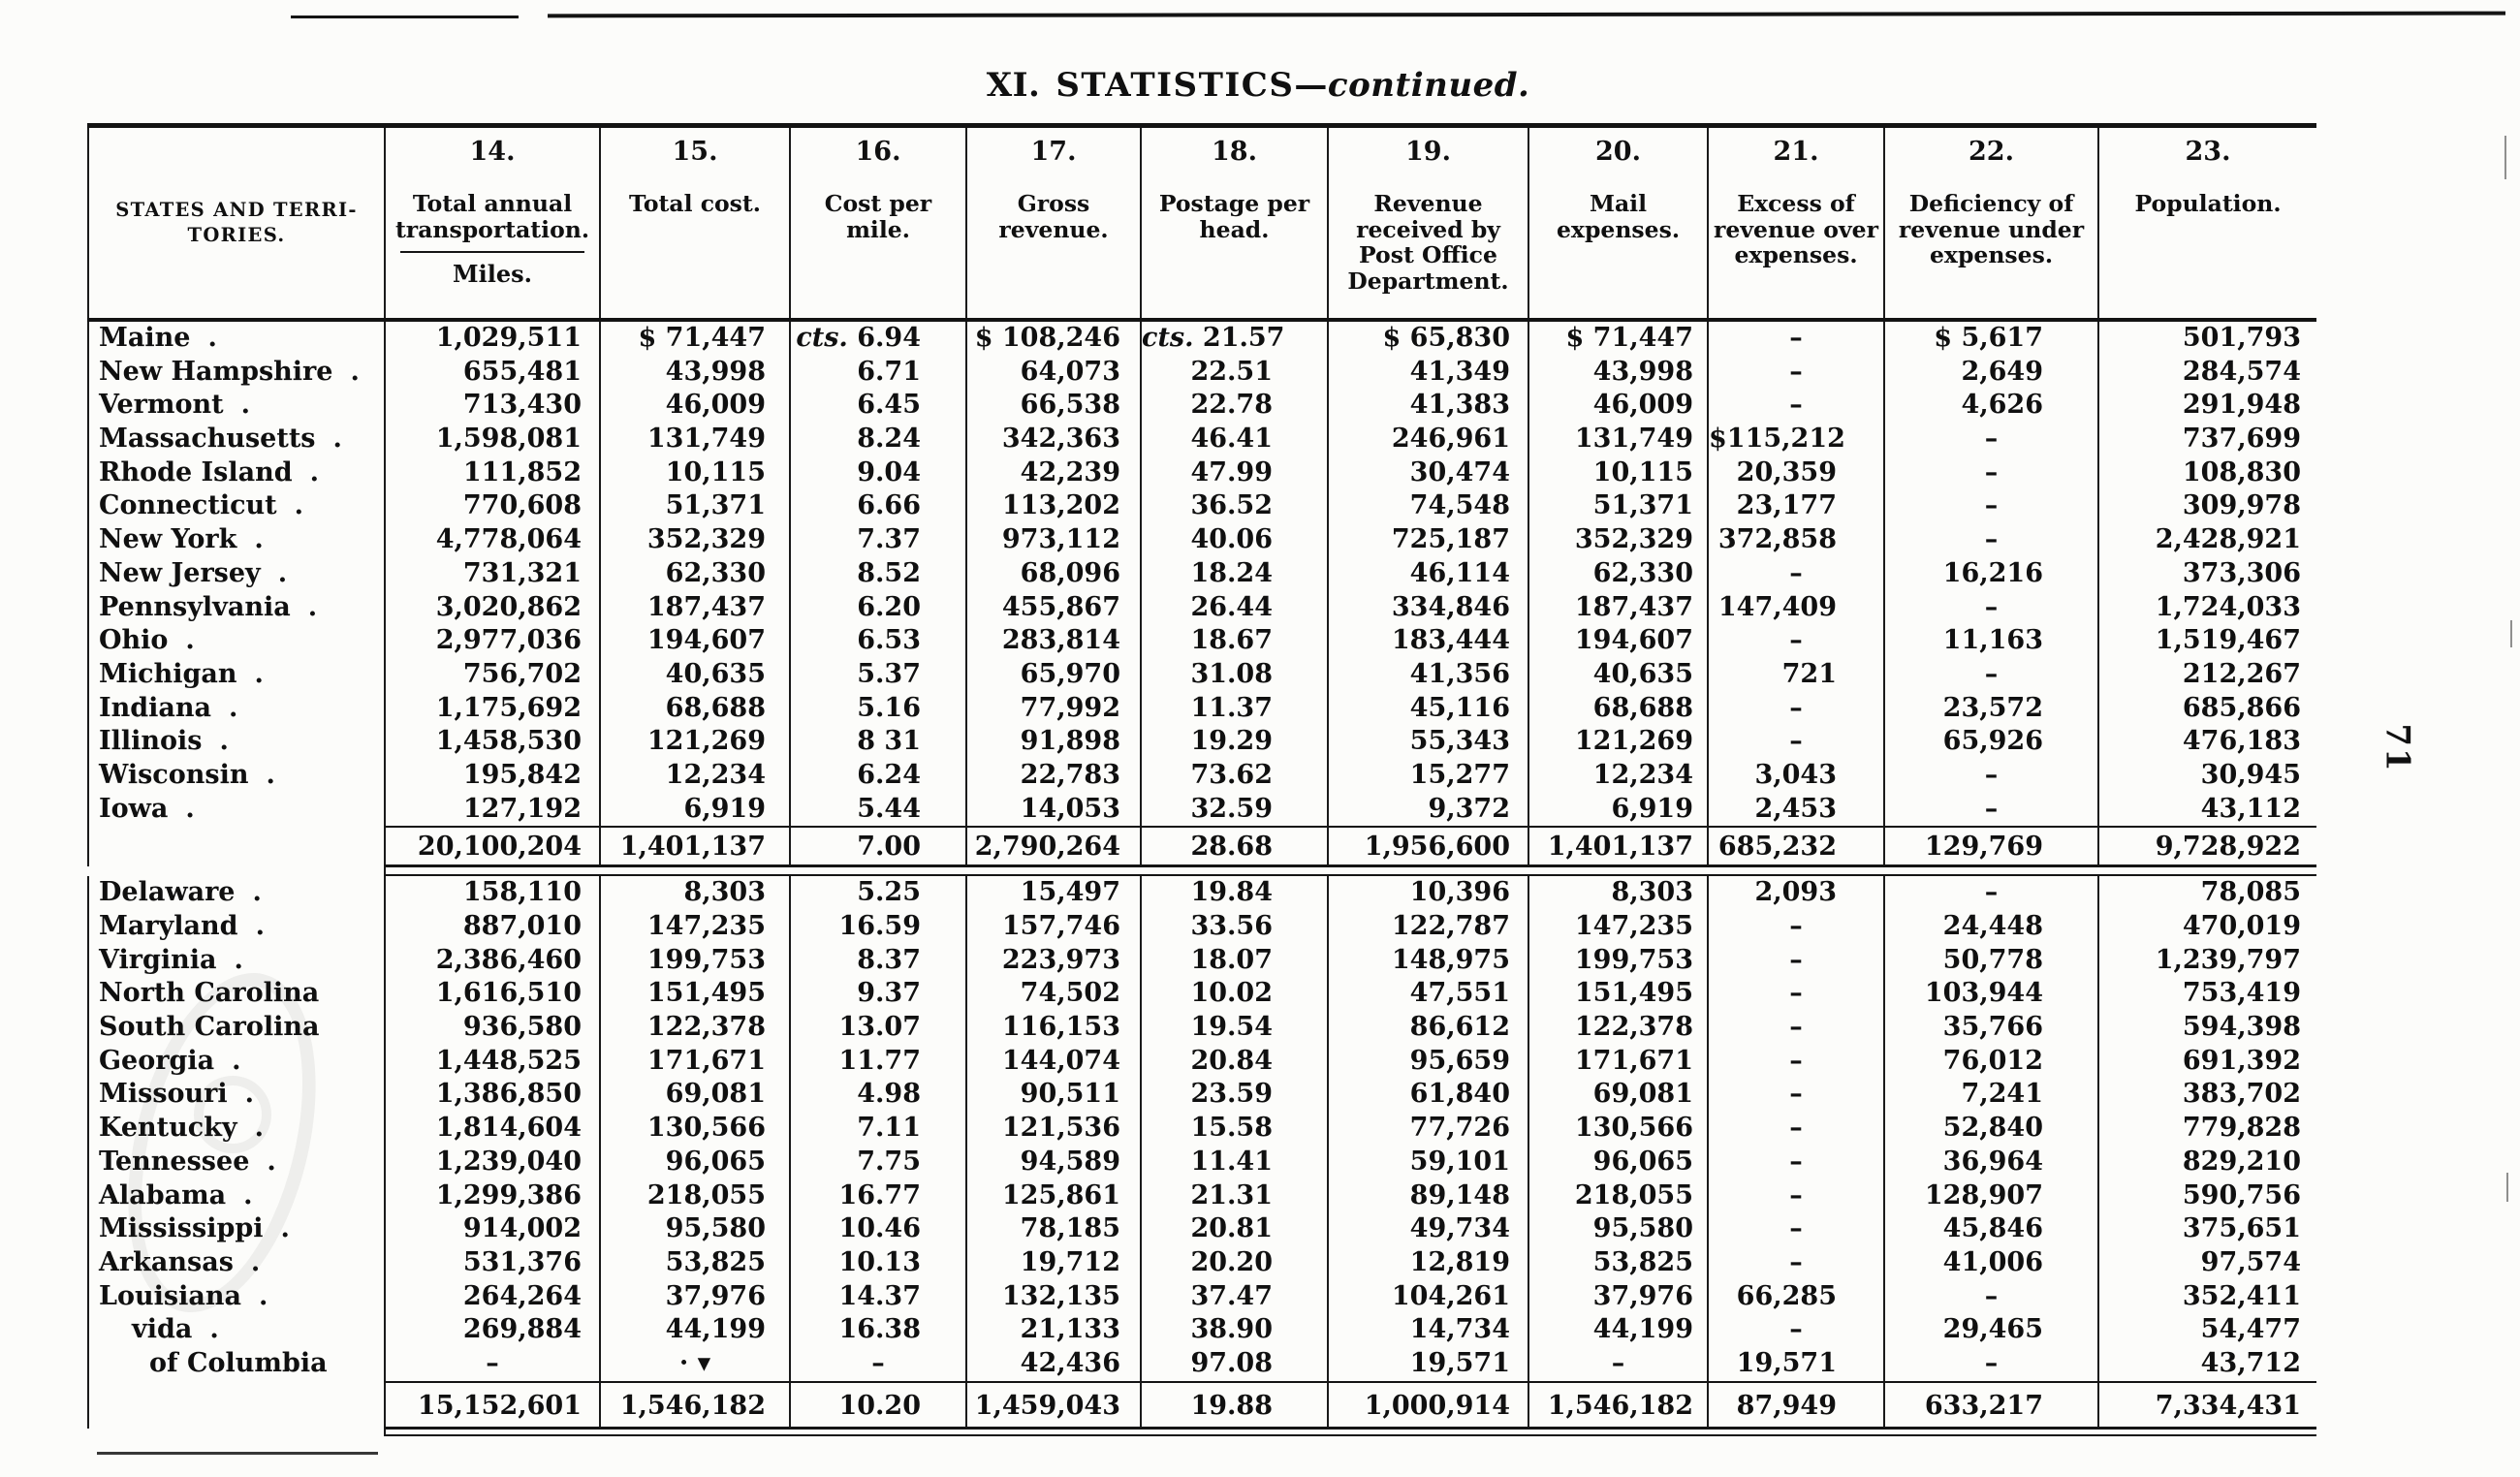 Image resolution: width=2520 pixels, height=1477 pixels. Describe the element at coordinates (1990, 1061) in the screenshot. I see `table-cell: 76,012` at that location.